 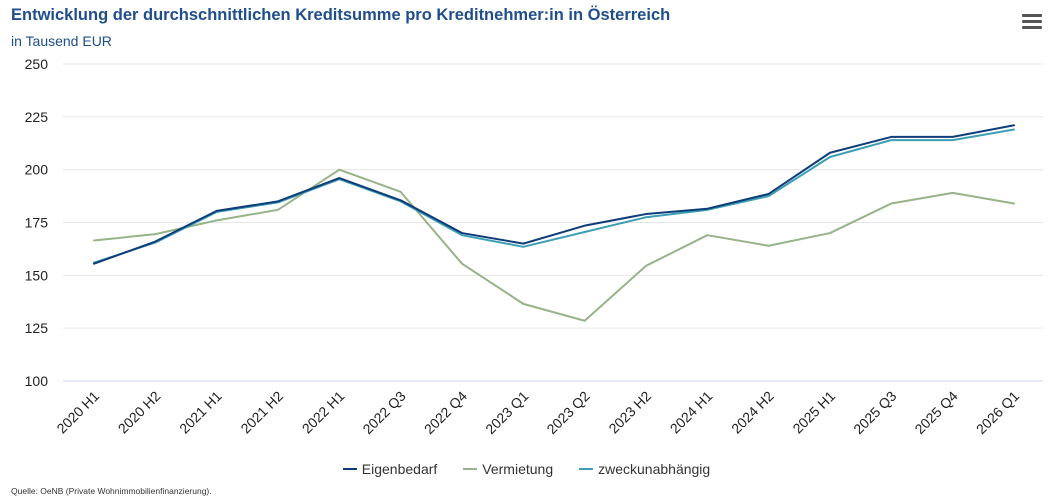 What do you see at coordinates (518, 469) in the screenshot?
I see `legend-label: Vermietung` at bounding box center [518, 469].